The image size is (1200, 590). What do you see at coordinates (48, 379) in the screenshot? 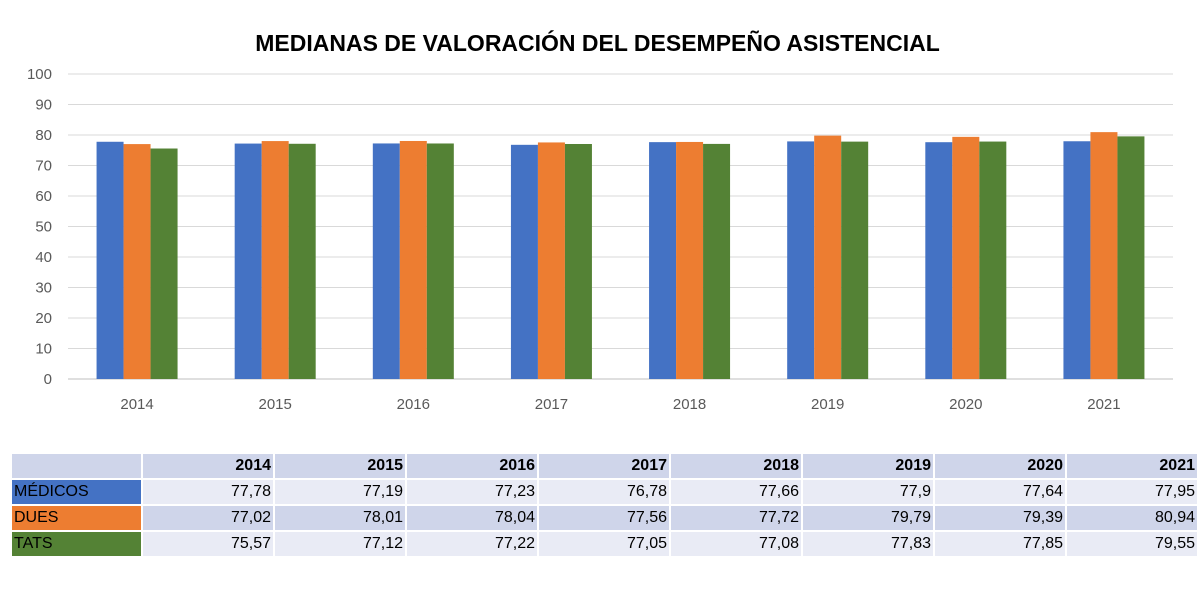
I see `y-tick-label: 0` at bounding box center [48, 379].